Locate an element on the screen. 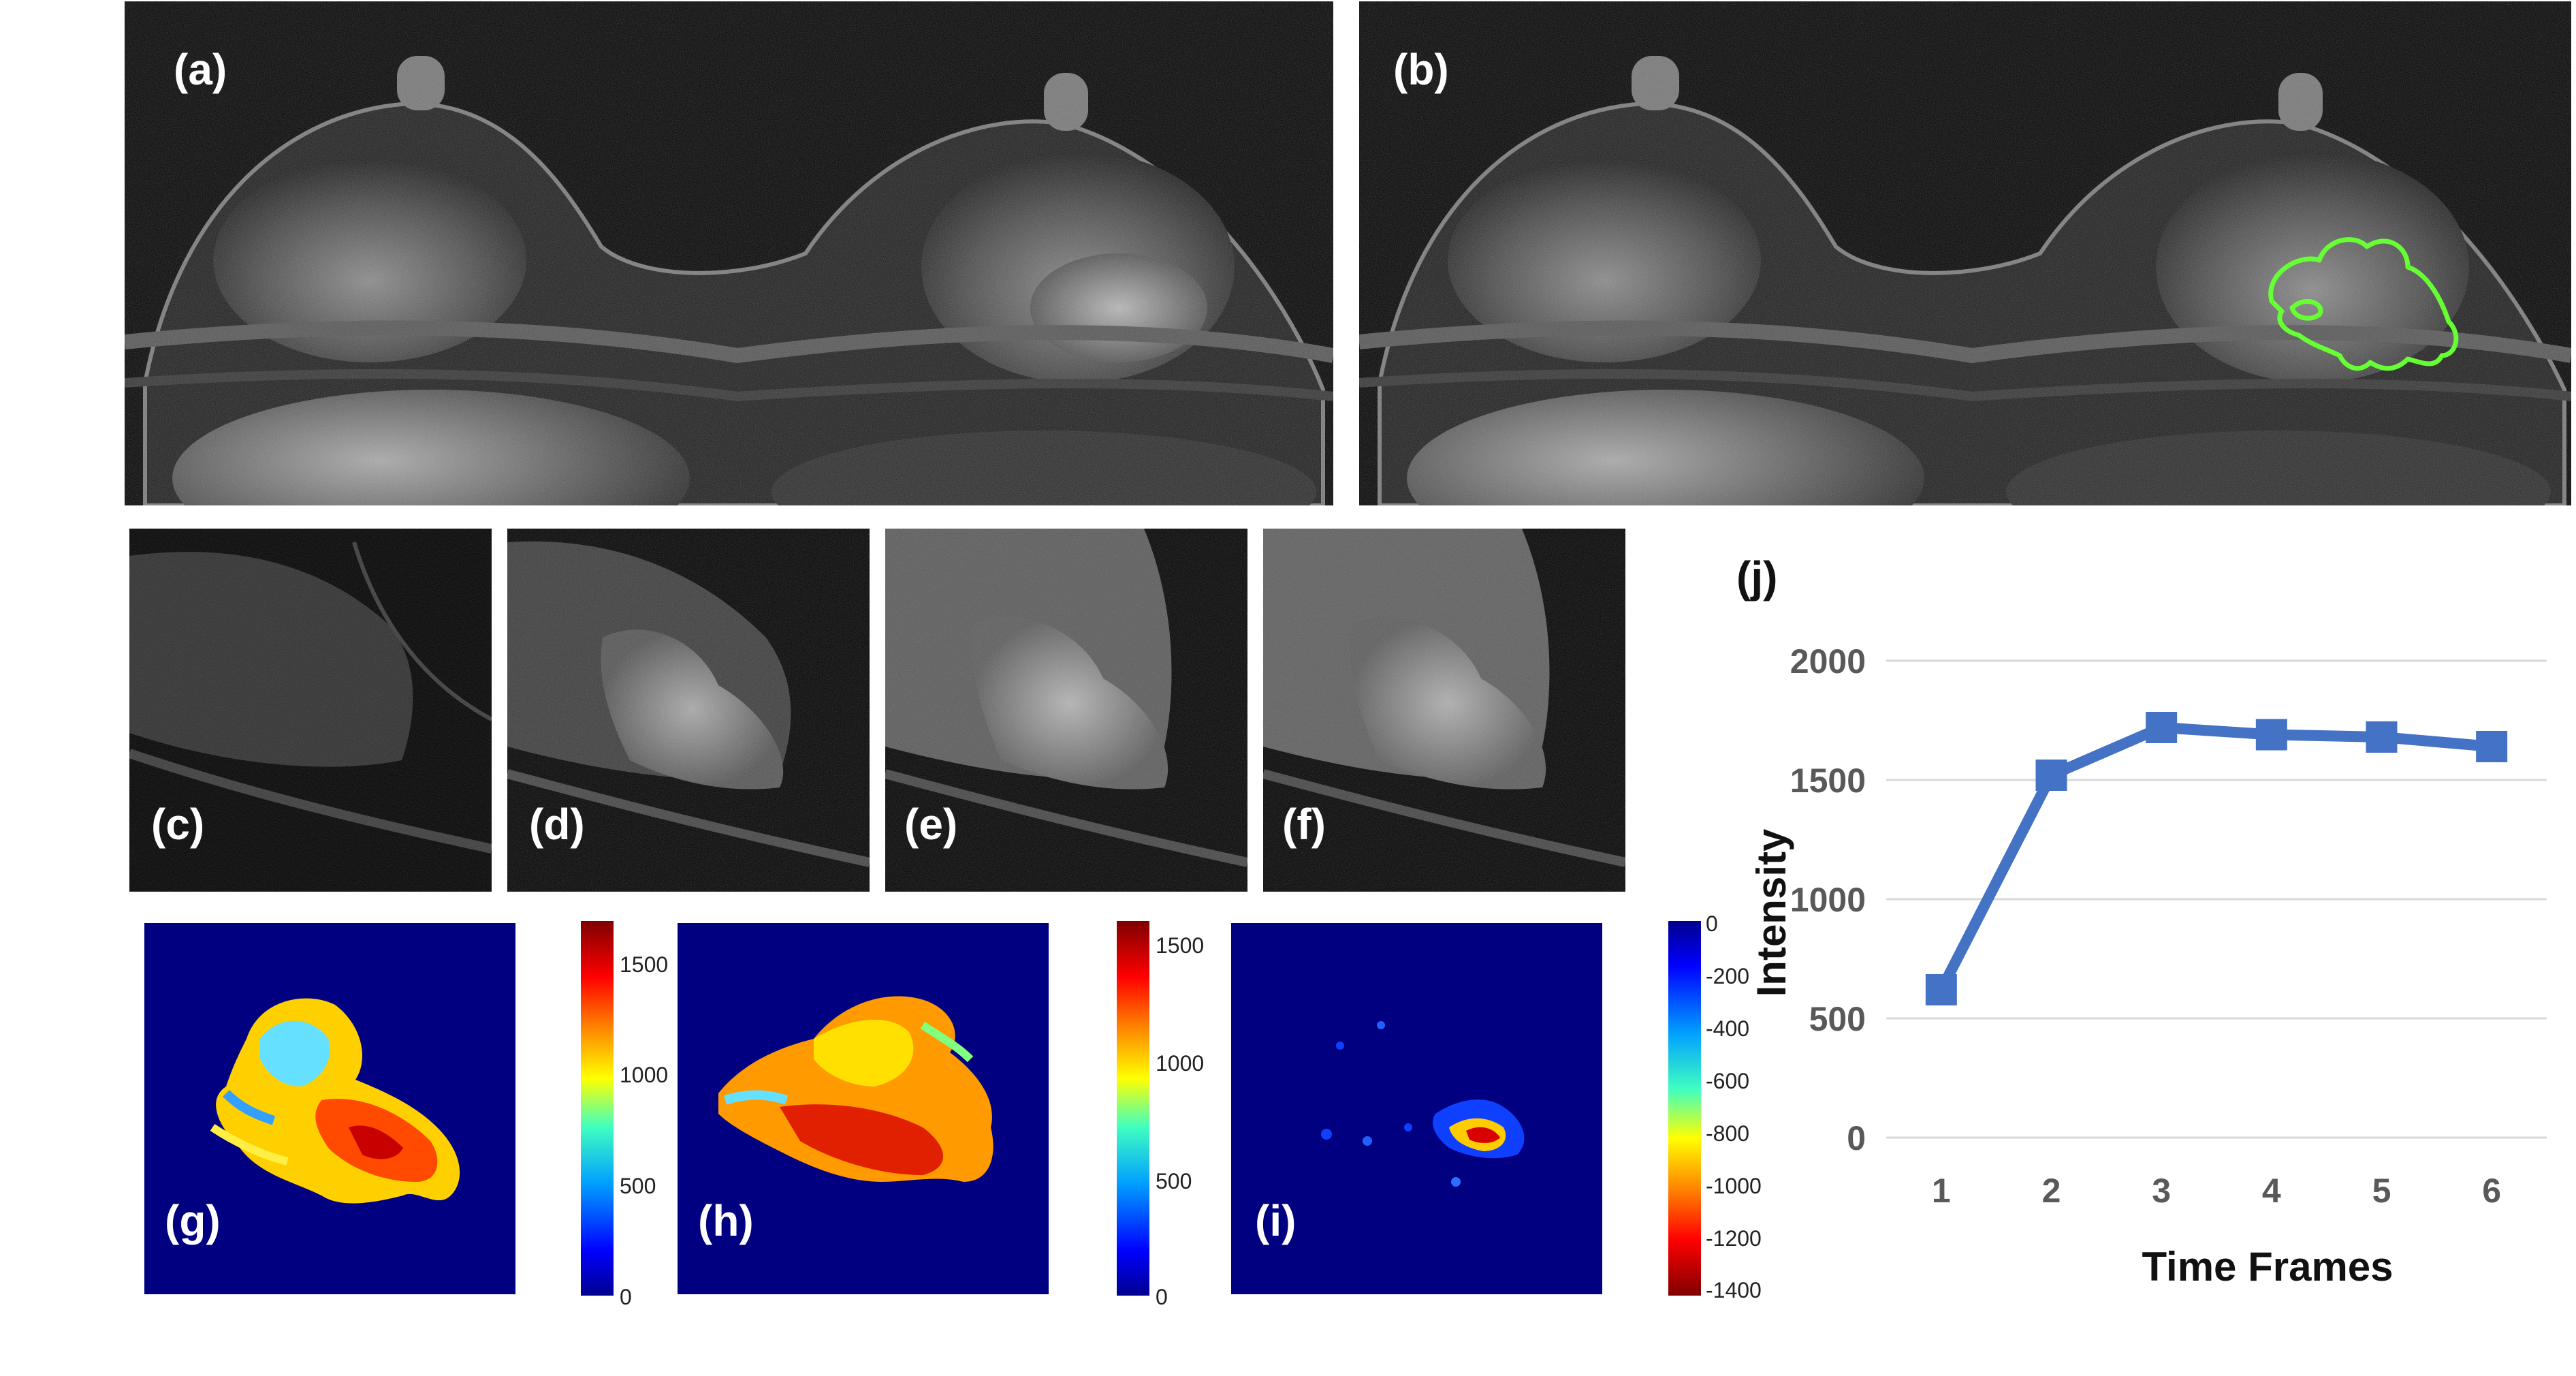  colorbar-i-tick: -1400 is located at coordinates (1734, 1290).